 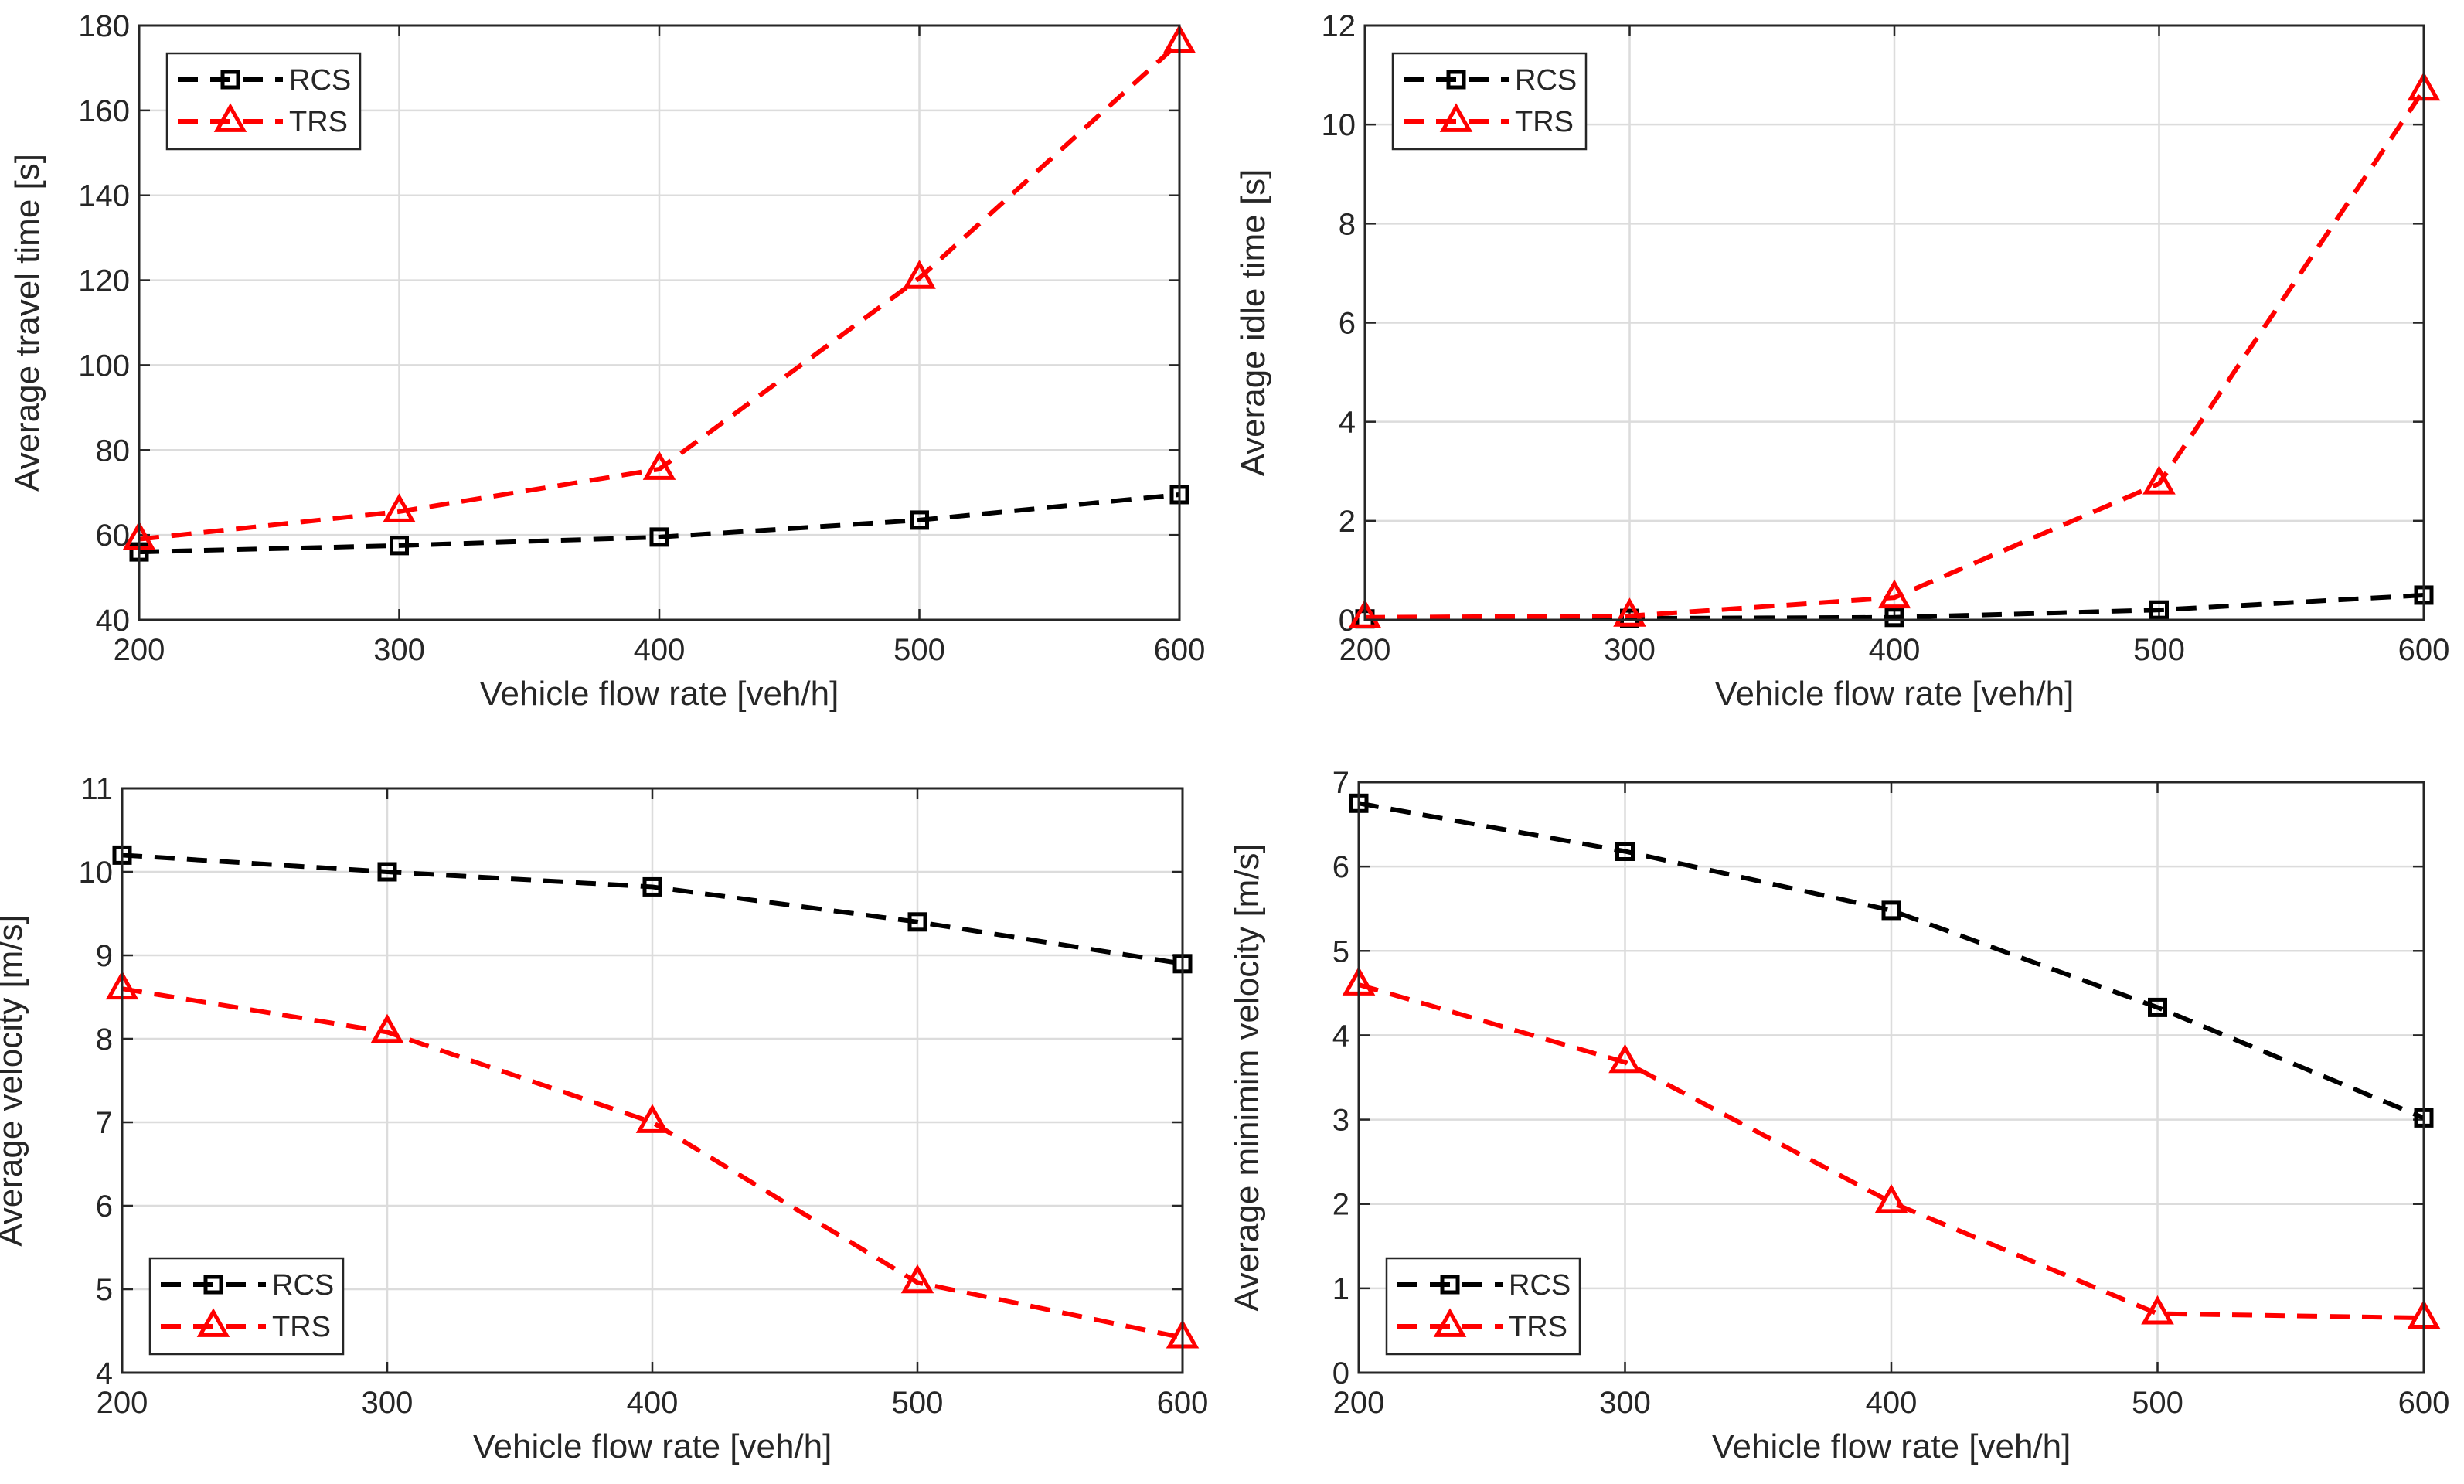 I want to click on y-tick-label: 3, so click(x=1340, y=1121).